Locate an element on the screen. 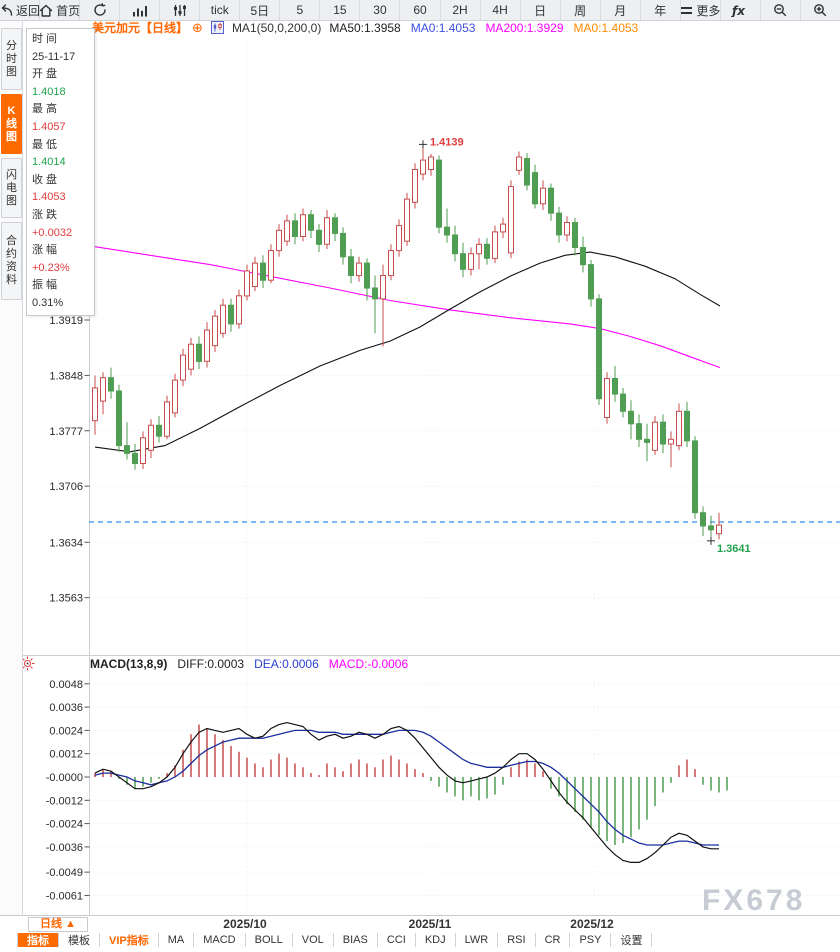 This screenshot has height=952, width=840. zoom-in-button is located at coordinates (820, 10).